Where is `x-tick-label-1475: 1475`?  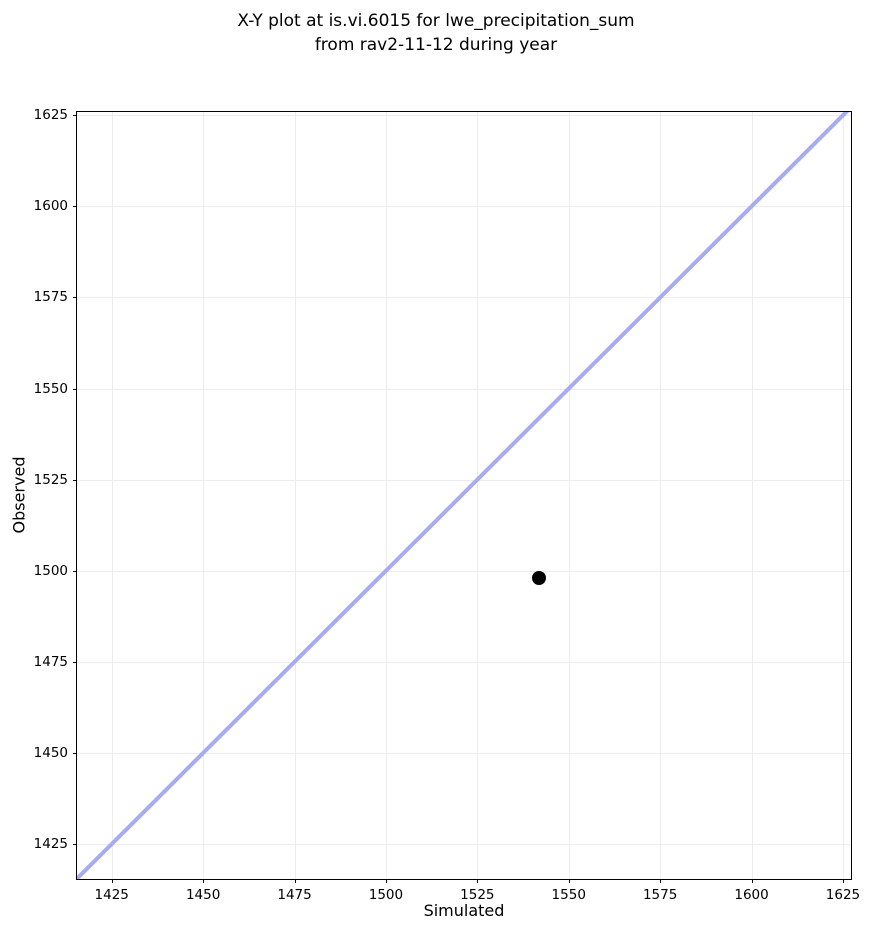 x-tick-label-1475: 1475 is located at coordinates (294, 895).